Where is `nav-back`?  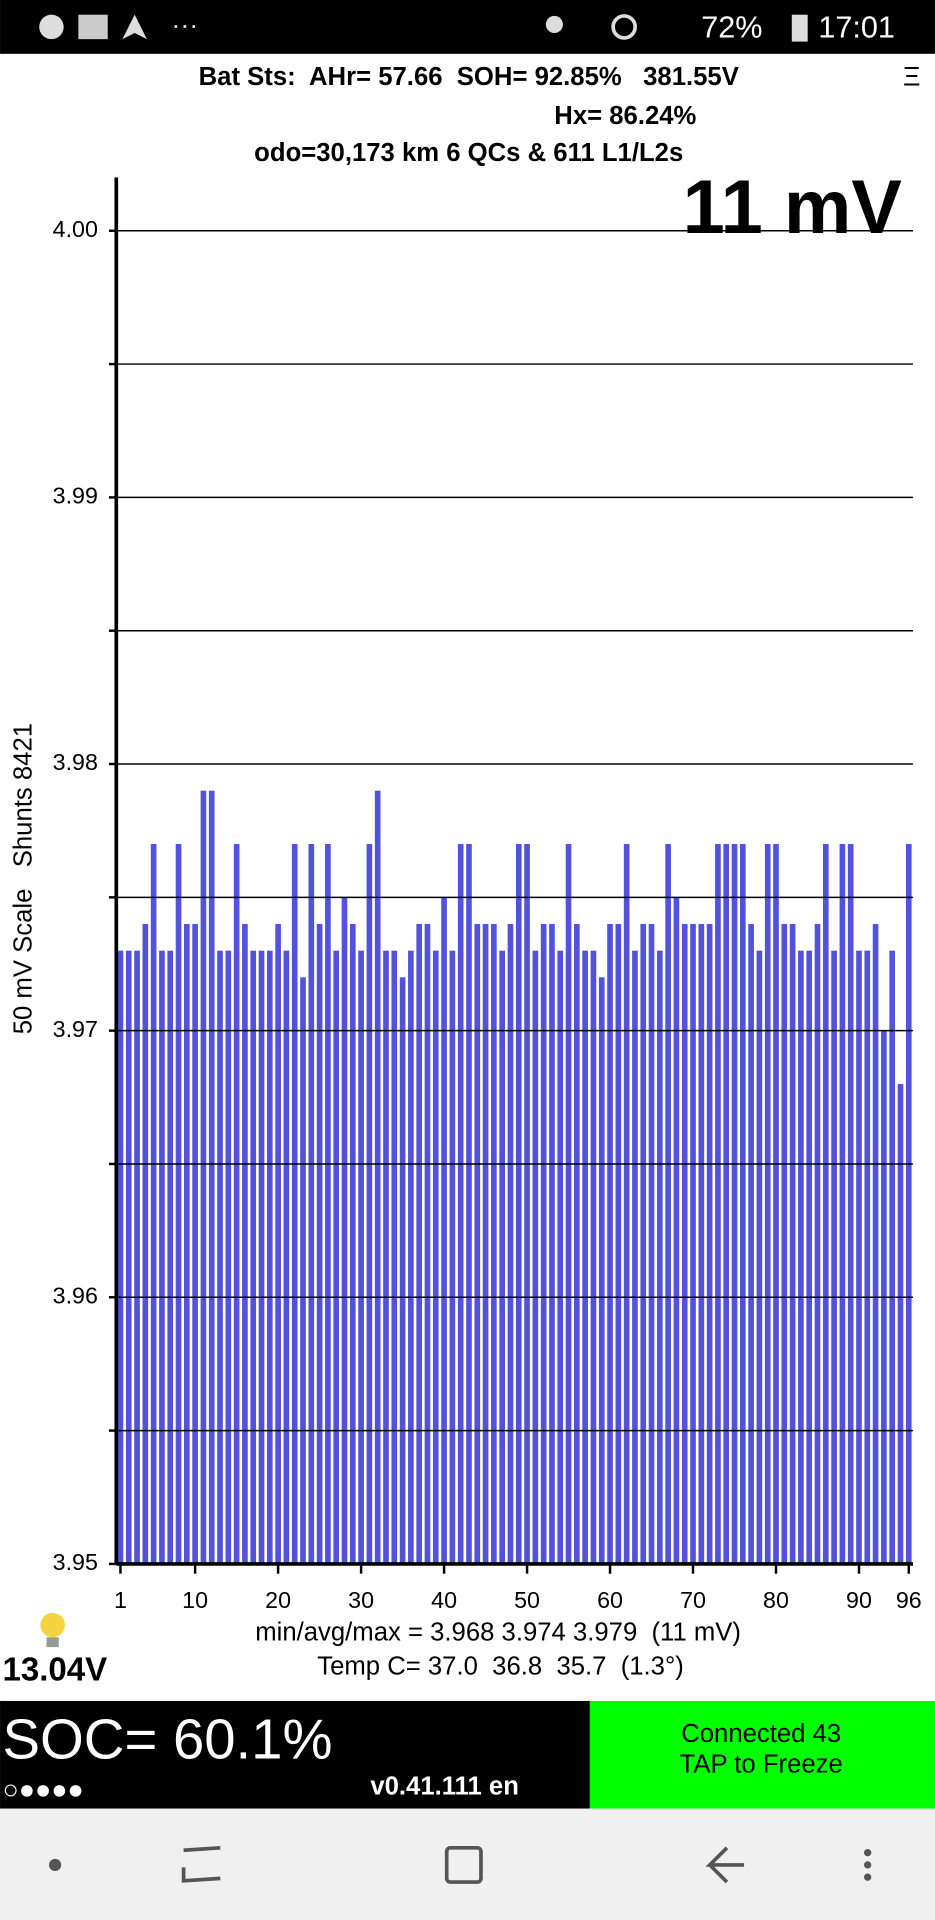
nav-back is located at coordinates (725, 1865).